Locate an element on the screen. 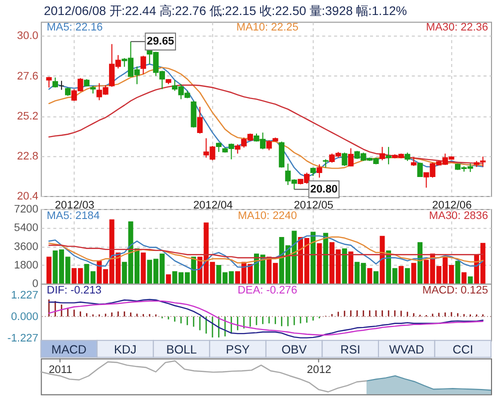  y-tick-label: 0.000 is located at coordinates (24, 317).